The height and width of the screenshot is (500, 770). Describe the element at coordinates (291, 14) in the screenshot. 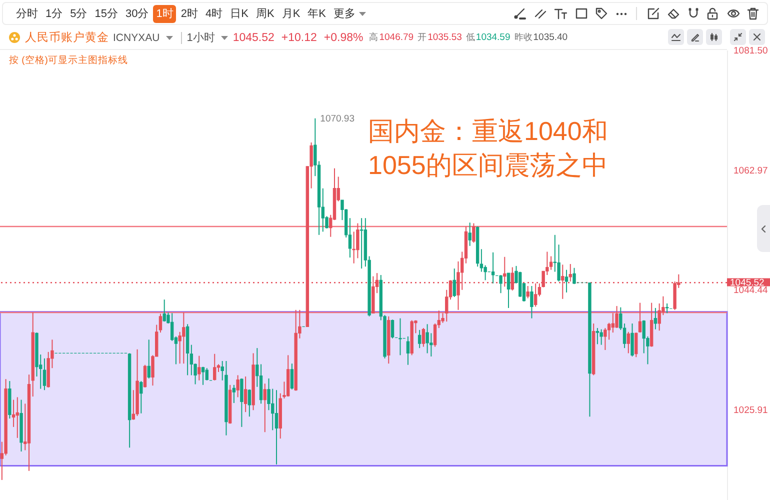

I see `text: 月K` at that location.